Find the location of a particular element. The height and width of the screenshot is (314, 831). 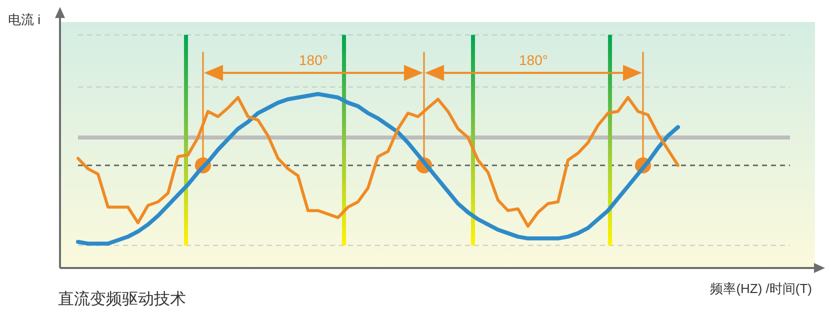

text: 电流 i is located at coordinates (24, 19).